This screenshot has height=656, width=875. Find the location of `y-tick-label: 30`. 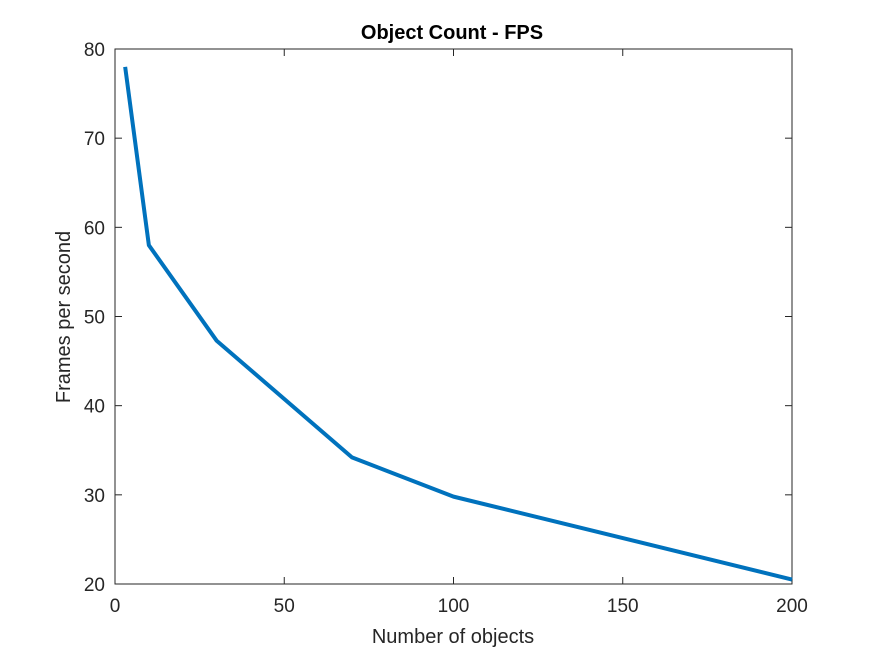

y-tick-label: 30 is located at coordinates (94, 496).